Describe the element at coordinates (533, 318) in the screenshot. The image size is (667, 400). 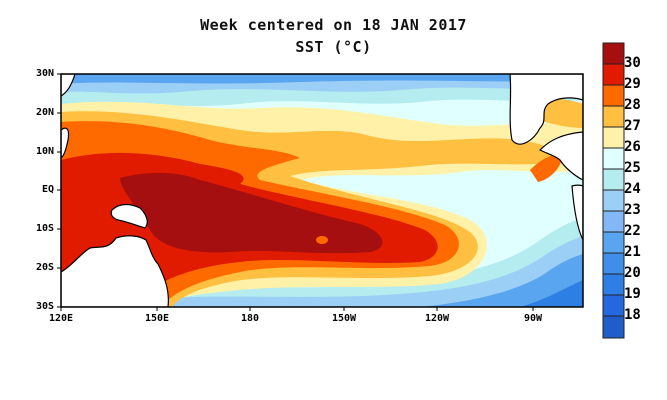
I see `lon-tick-label: 90W` at that location.